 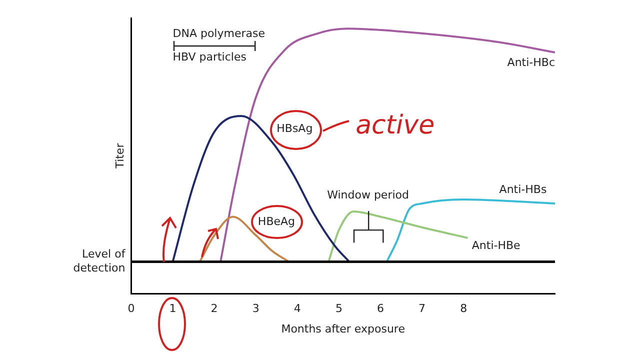 I want to click on x-tick-label: 1, so click(x=172, y=309).